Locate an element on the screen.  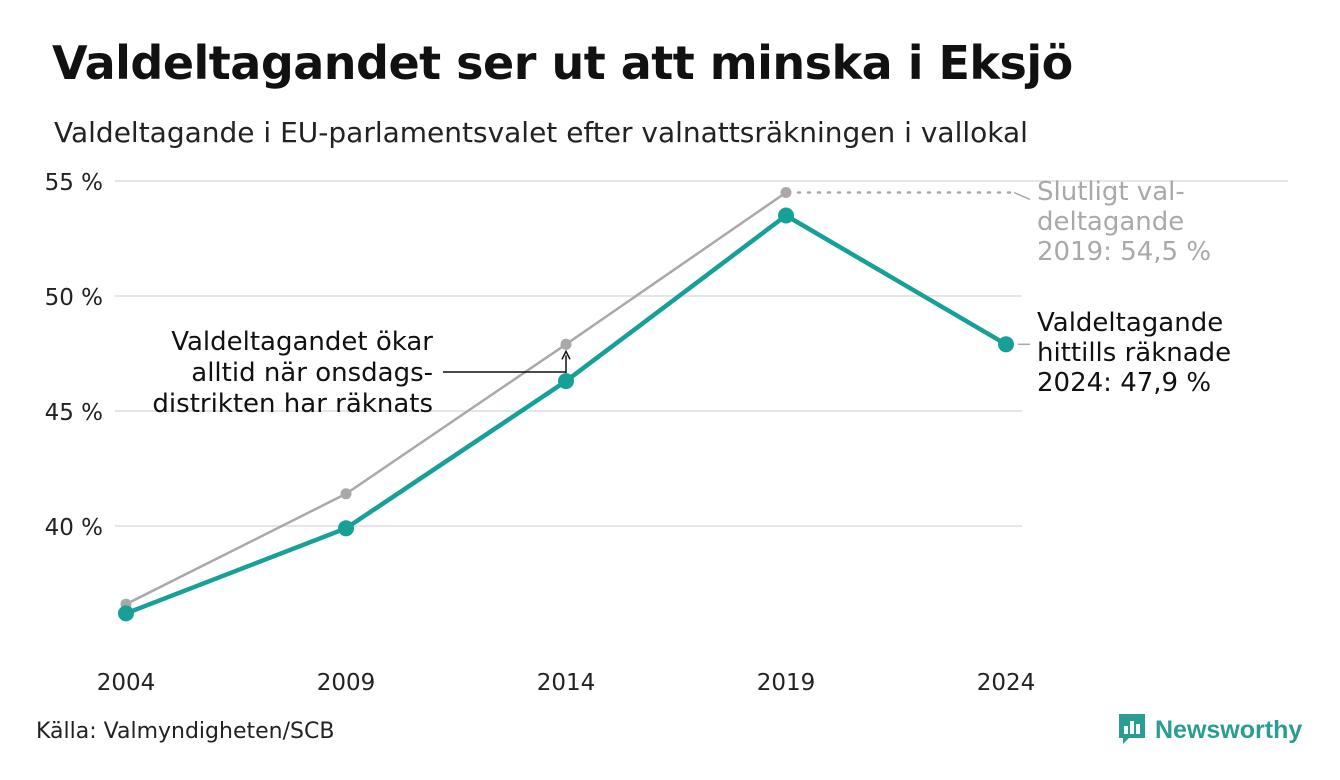
slutligt-label-line: deltagande is located at coordinates (1110, 222).